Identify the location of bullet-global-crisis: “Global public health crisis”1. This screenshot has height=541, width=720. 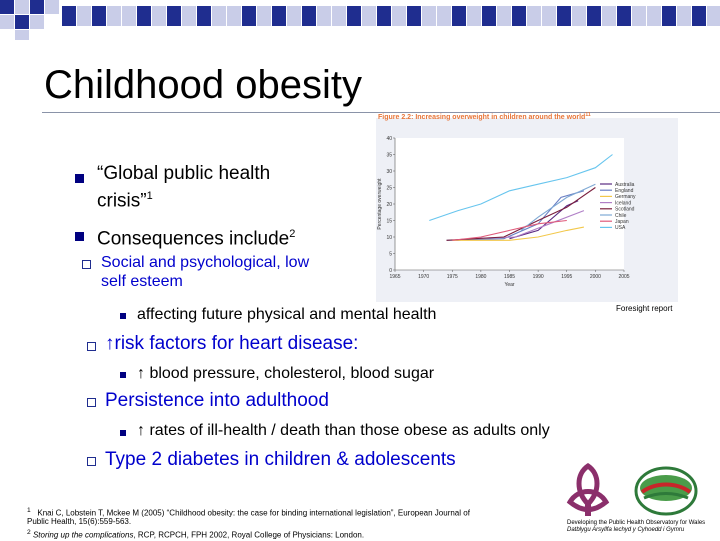
(184, 187).